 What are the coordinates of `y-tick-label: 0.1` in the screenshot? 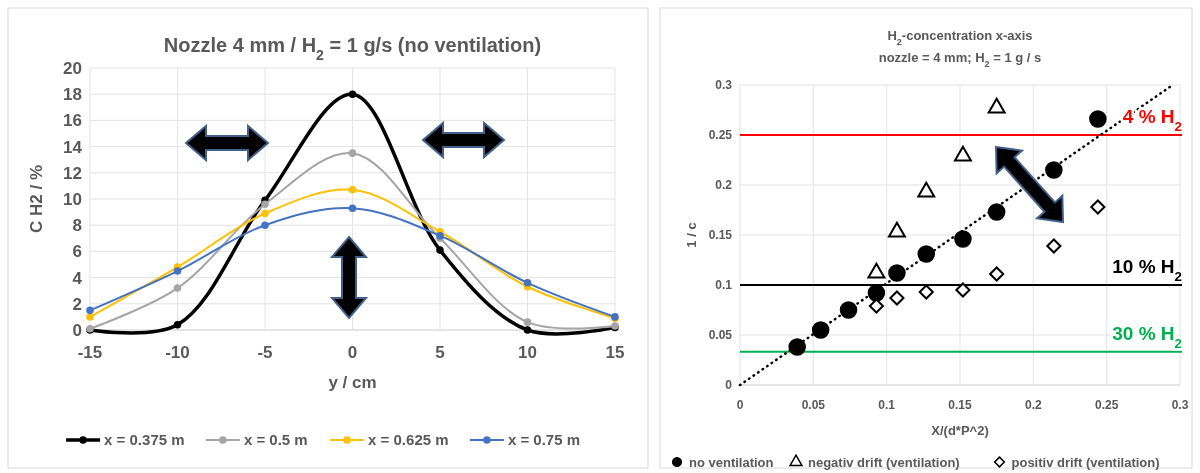 It's located at (724, 285).